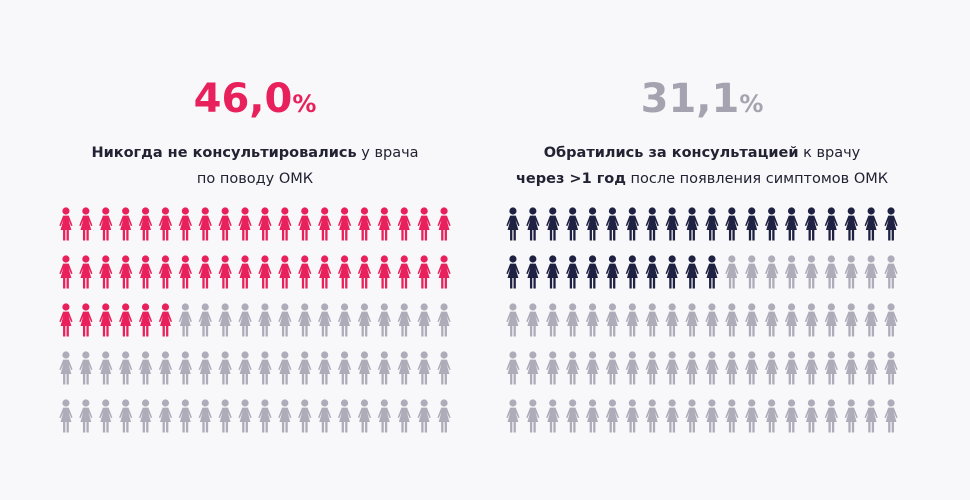  Describe the element at coordinates (255, 179) in the screenshot. I see `description-line: по поводу ОМК` at that location.